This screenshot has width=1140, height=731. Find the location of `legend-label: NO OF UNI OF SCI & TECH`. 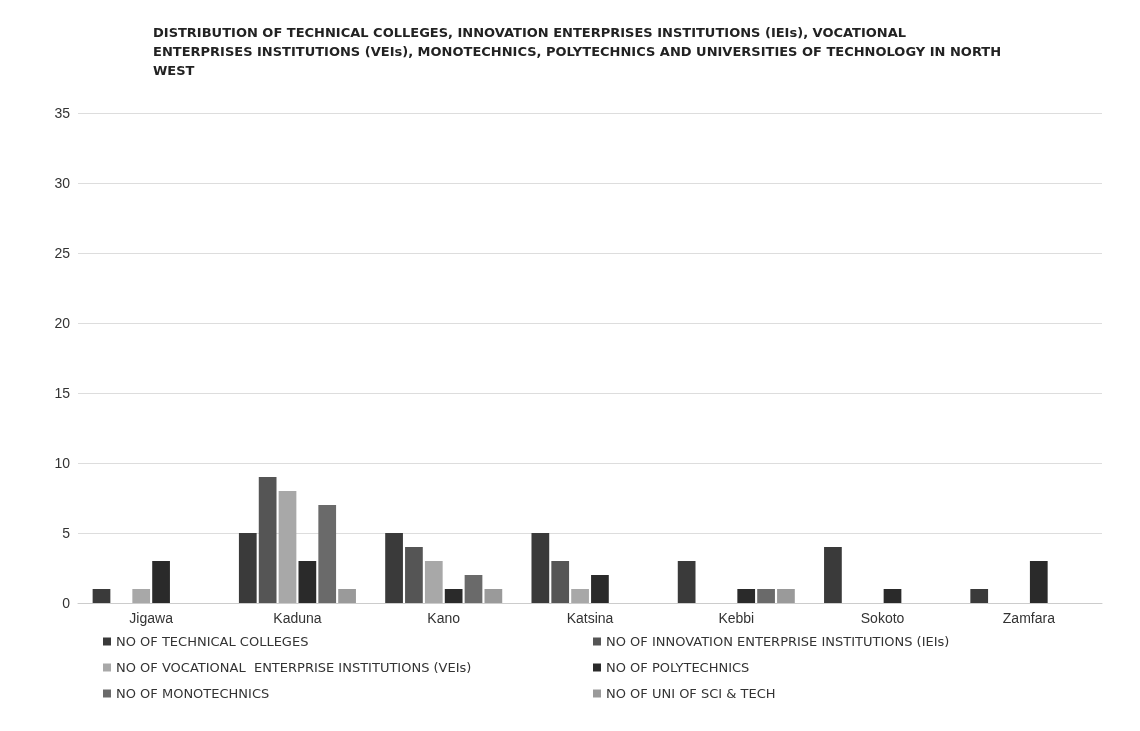

legend-label: NO OF UNI OF SCI & TECH is located at coordinates (691, 693).